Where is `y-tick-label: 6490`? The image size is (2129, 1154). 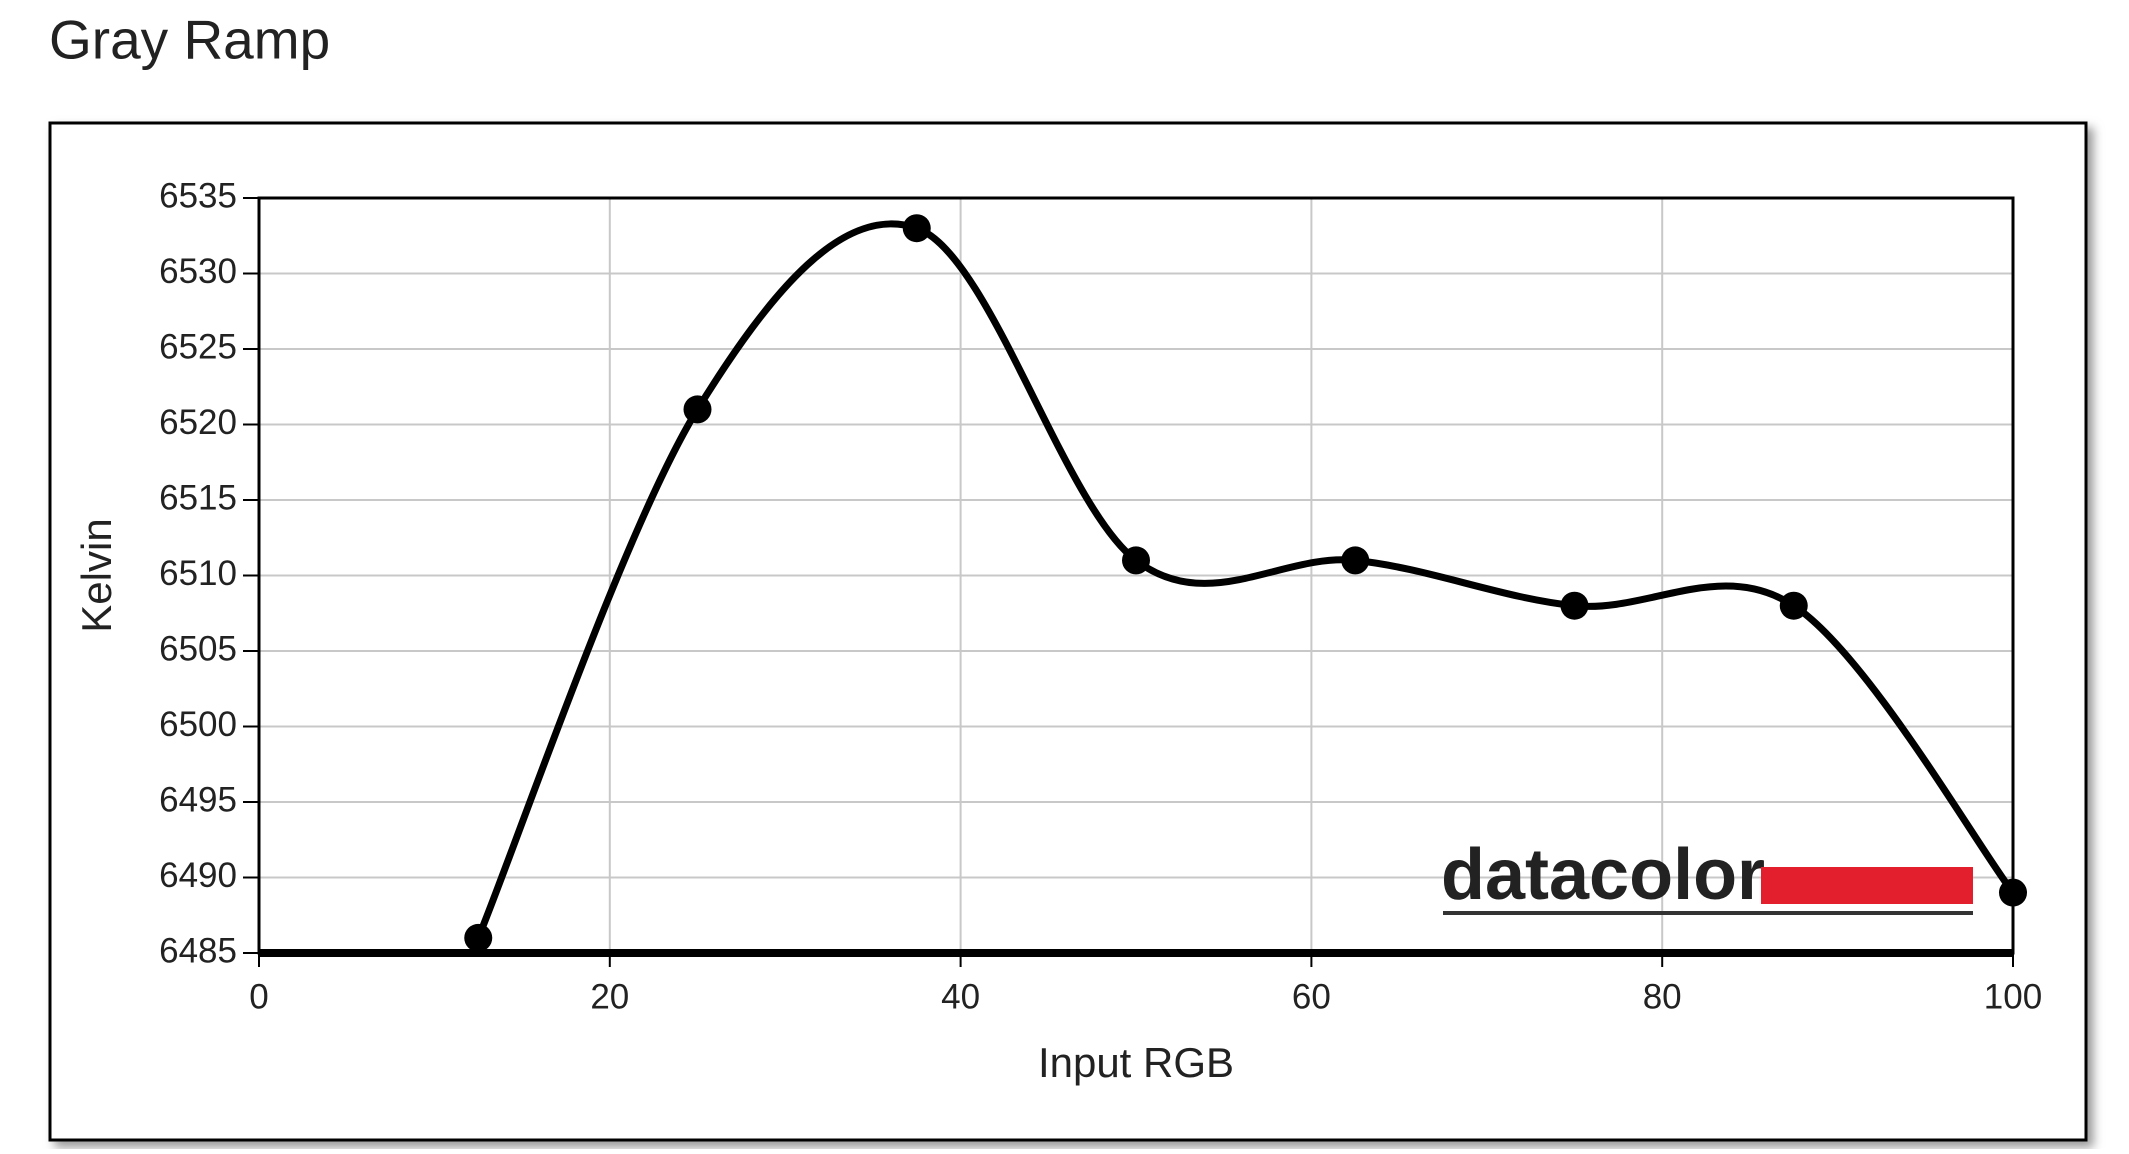 y-tick-label: 6490 is located at coordinates (198, 875).